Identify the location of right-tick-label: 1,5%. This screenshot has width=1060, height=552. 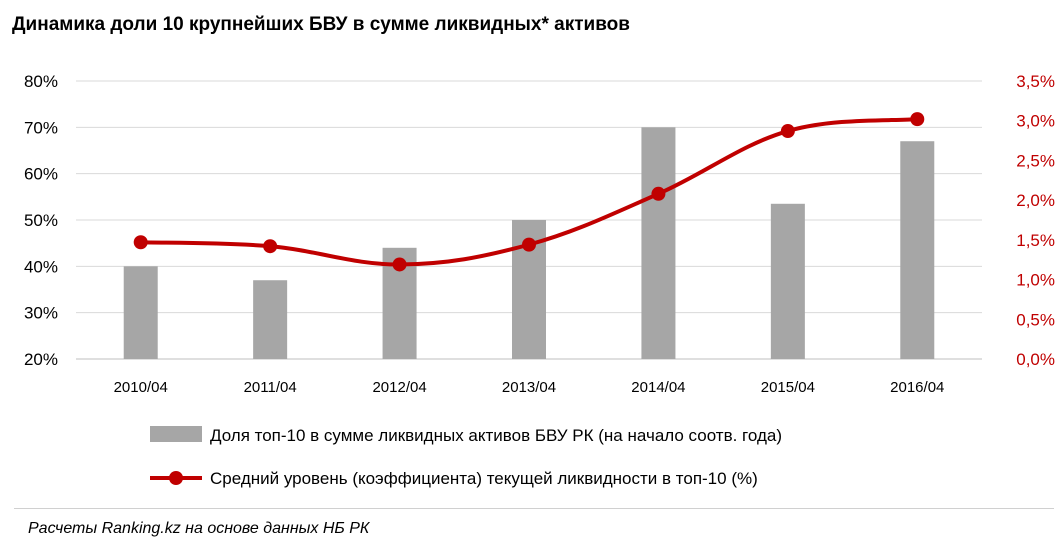
(1035, 240).